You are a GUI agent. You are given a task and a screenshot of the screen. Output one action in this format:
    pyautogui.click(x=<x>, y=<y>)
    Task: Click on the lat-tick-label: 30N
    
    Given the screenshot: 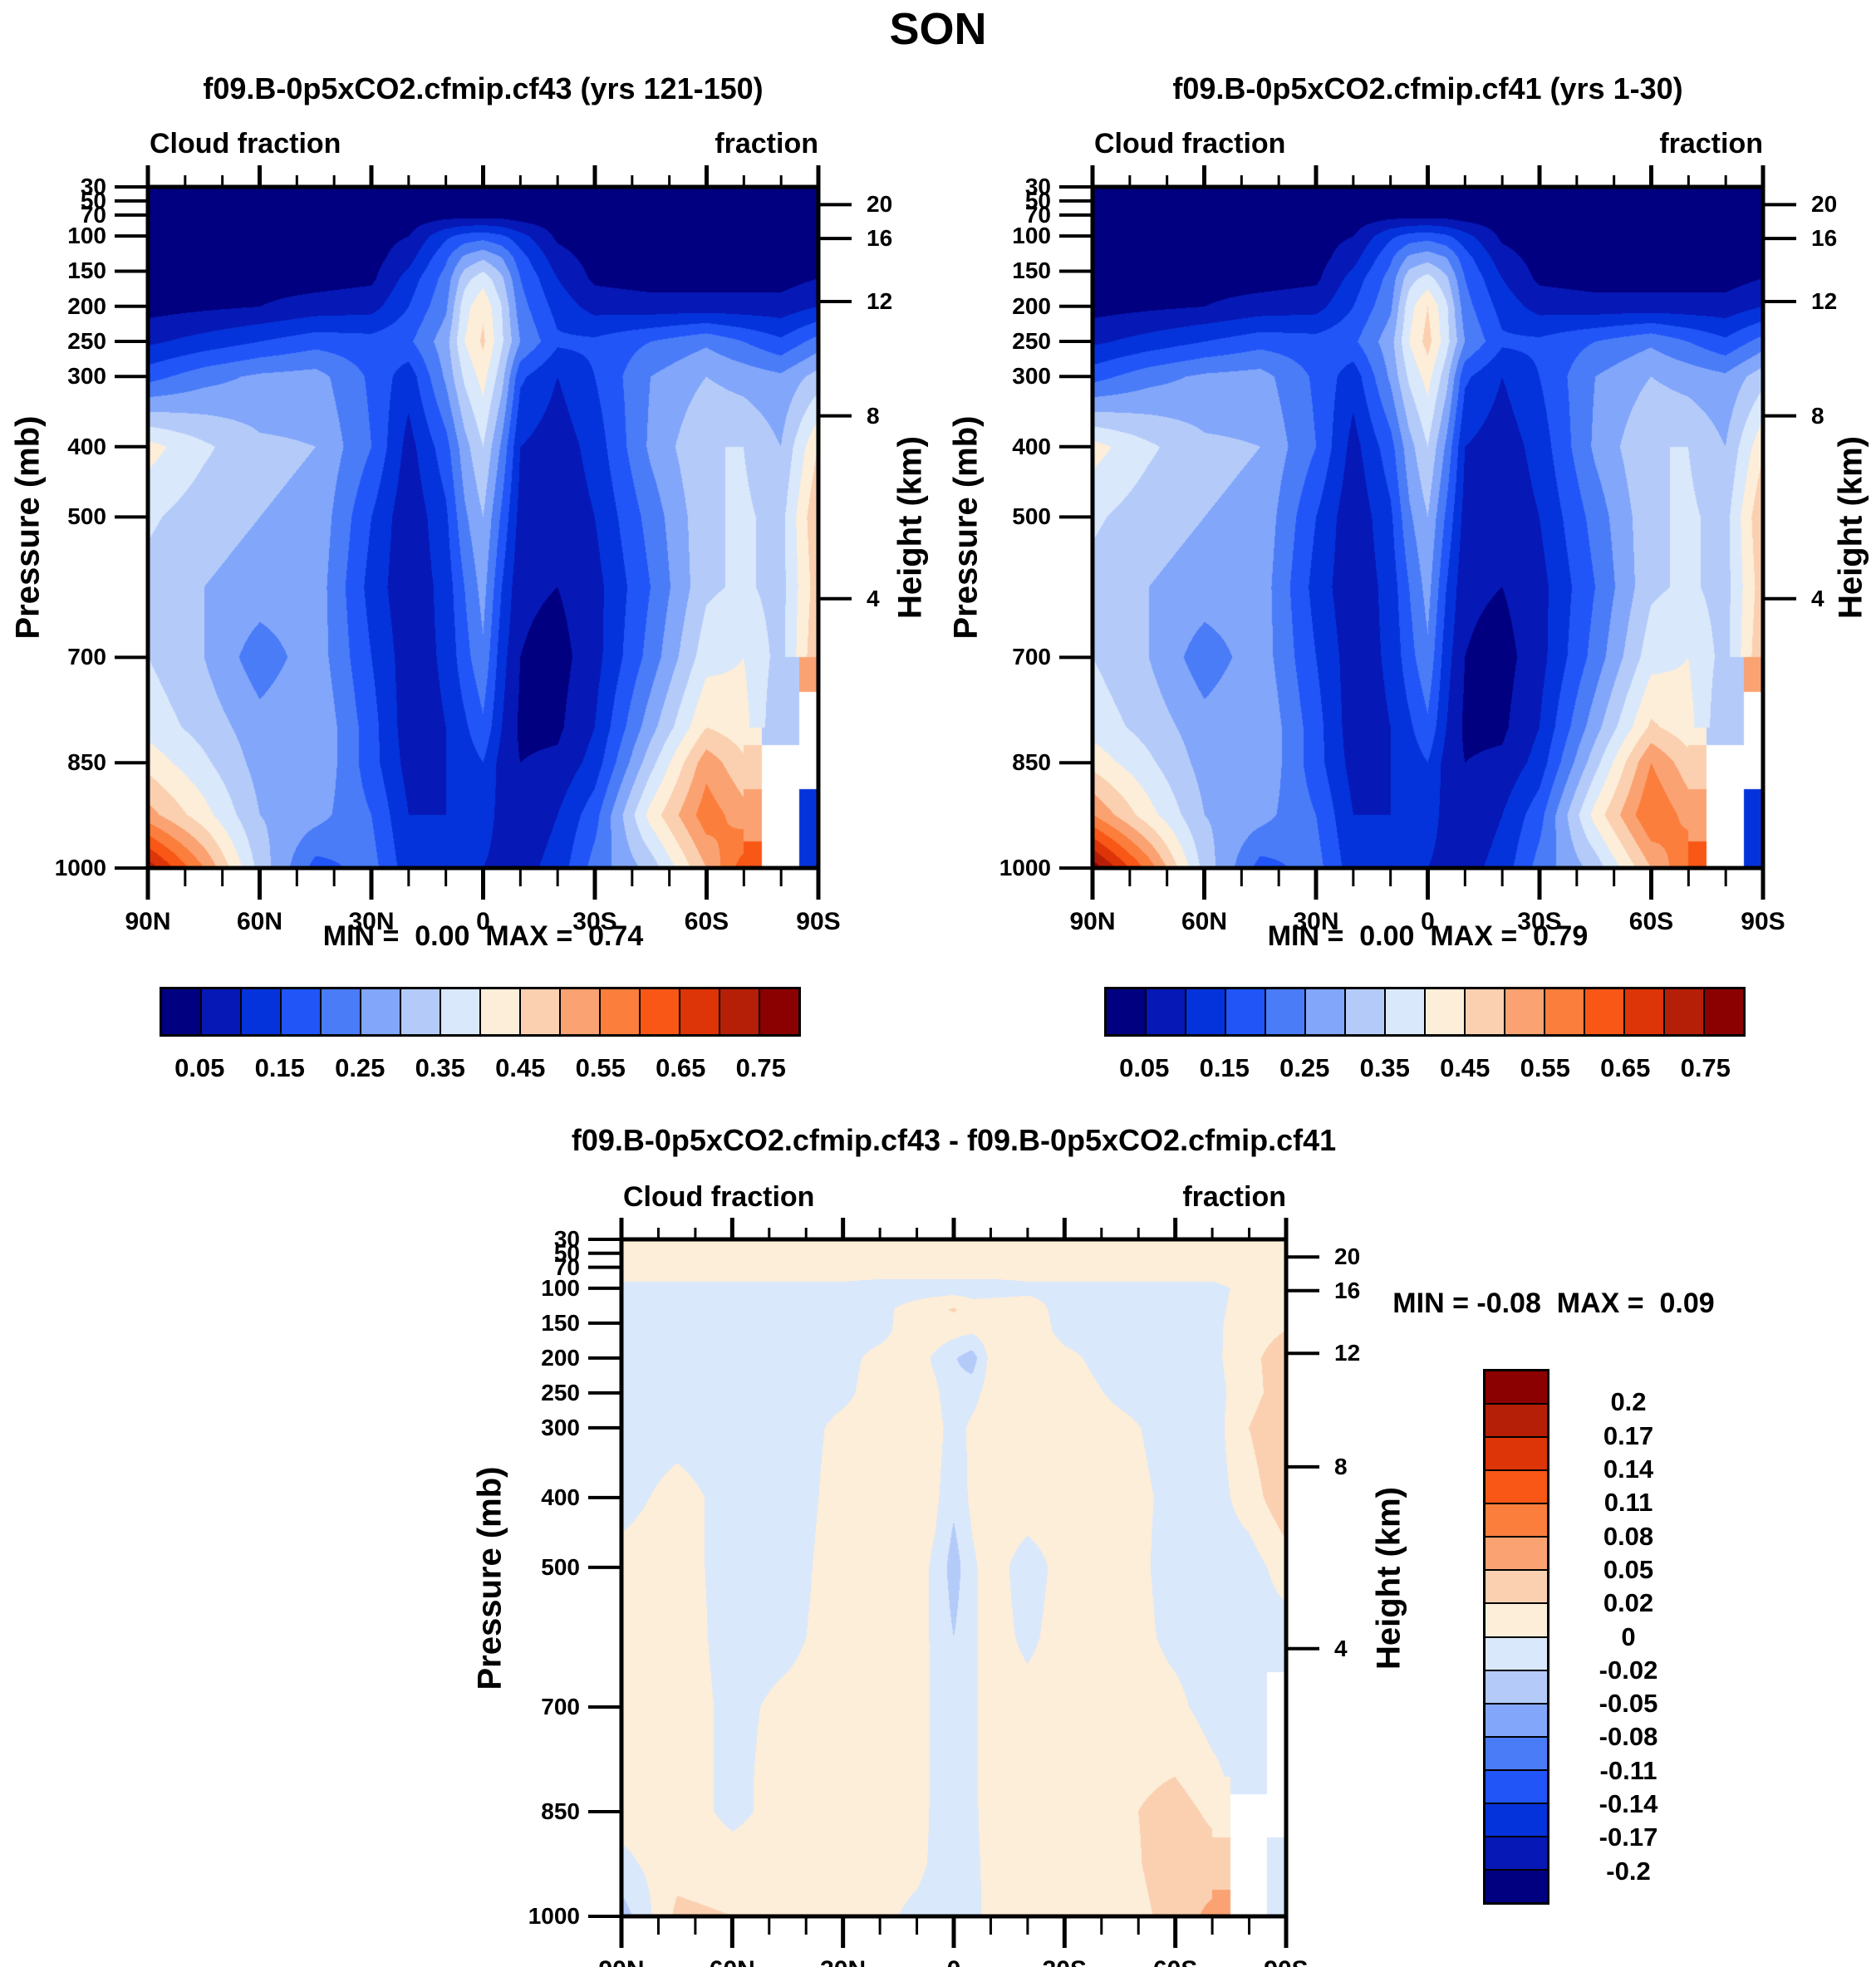 What is the action you would take?
    pyautogui.click(x=843, y=1961)
    